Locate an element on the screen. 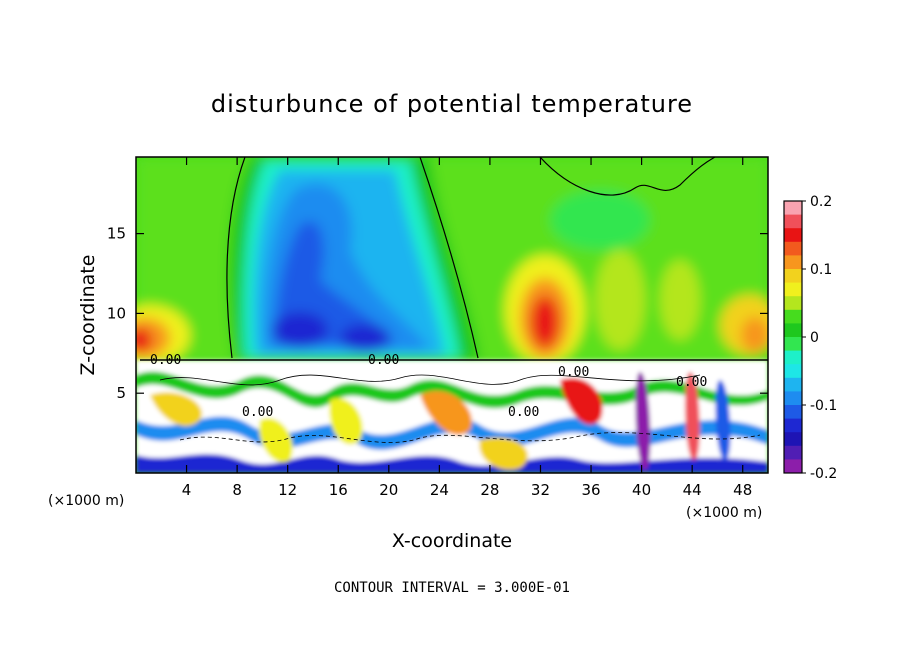 The width and height of the screenshot is (904, 654). x-axis-label: X-coordinate is located at coordinates (452, 541).